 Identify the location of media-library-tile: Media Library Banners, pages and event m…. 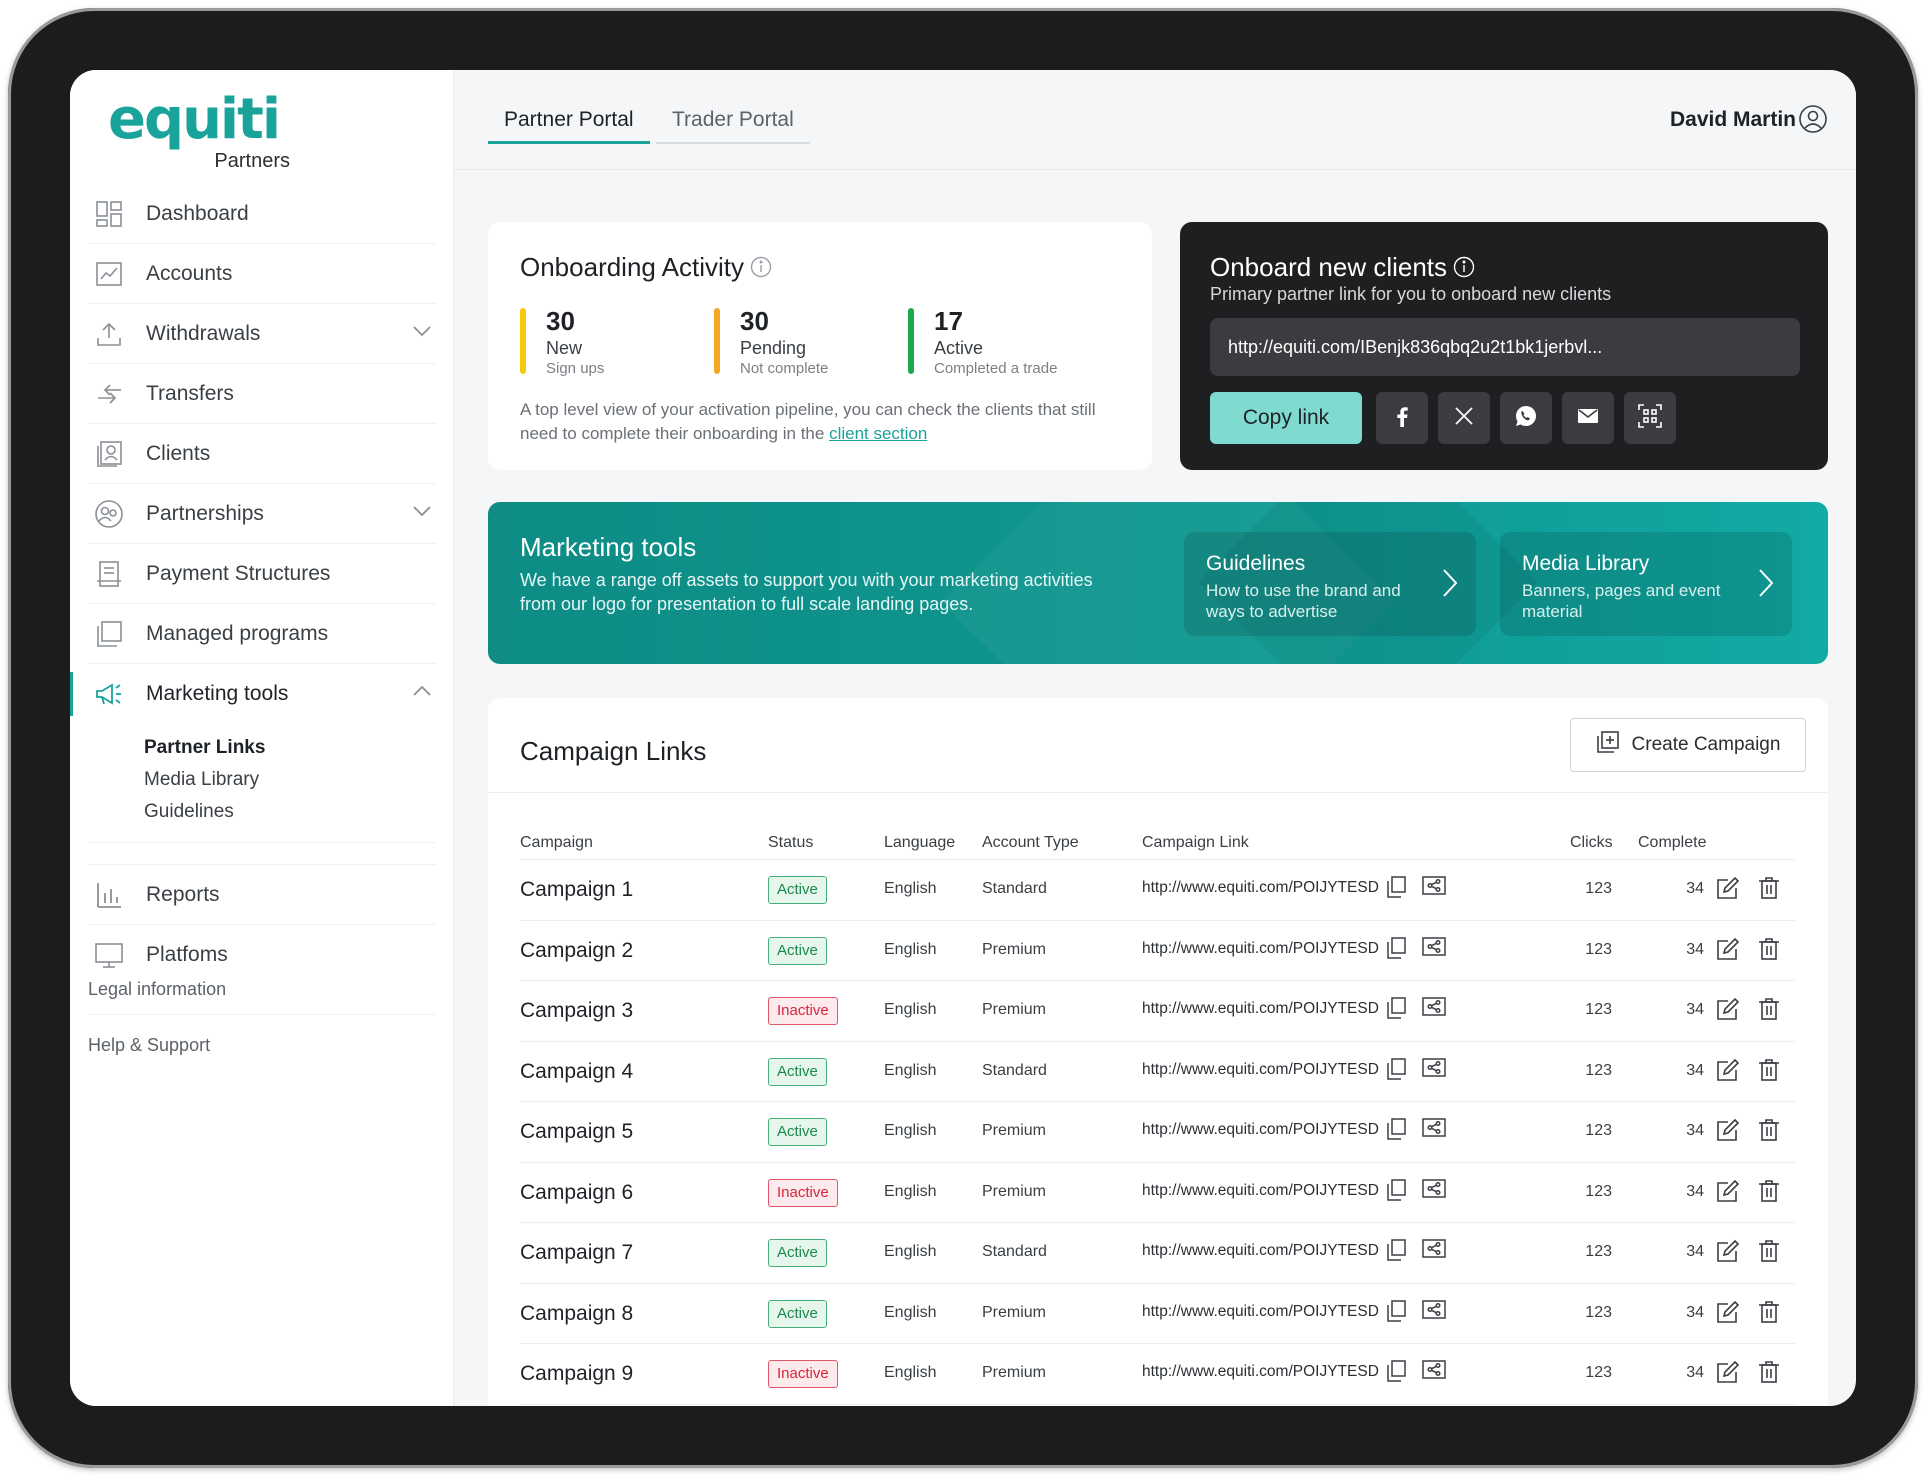
(1646, 584).